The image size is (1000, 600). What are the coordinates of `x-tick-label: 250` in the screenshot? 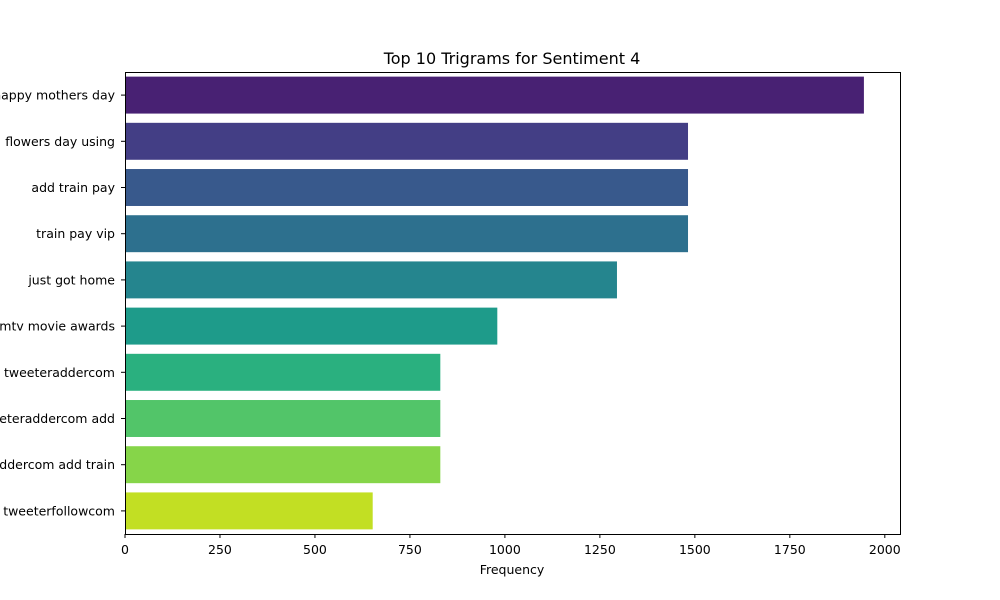 It's located at (220, 549).